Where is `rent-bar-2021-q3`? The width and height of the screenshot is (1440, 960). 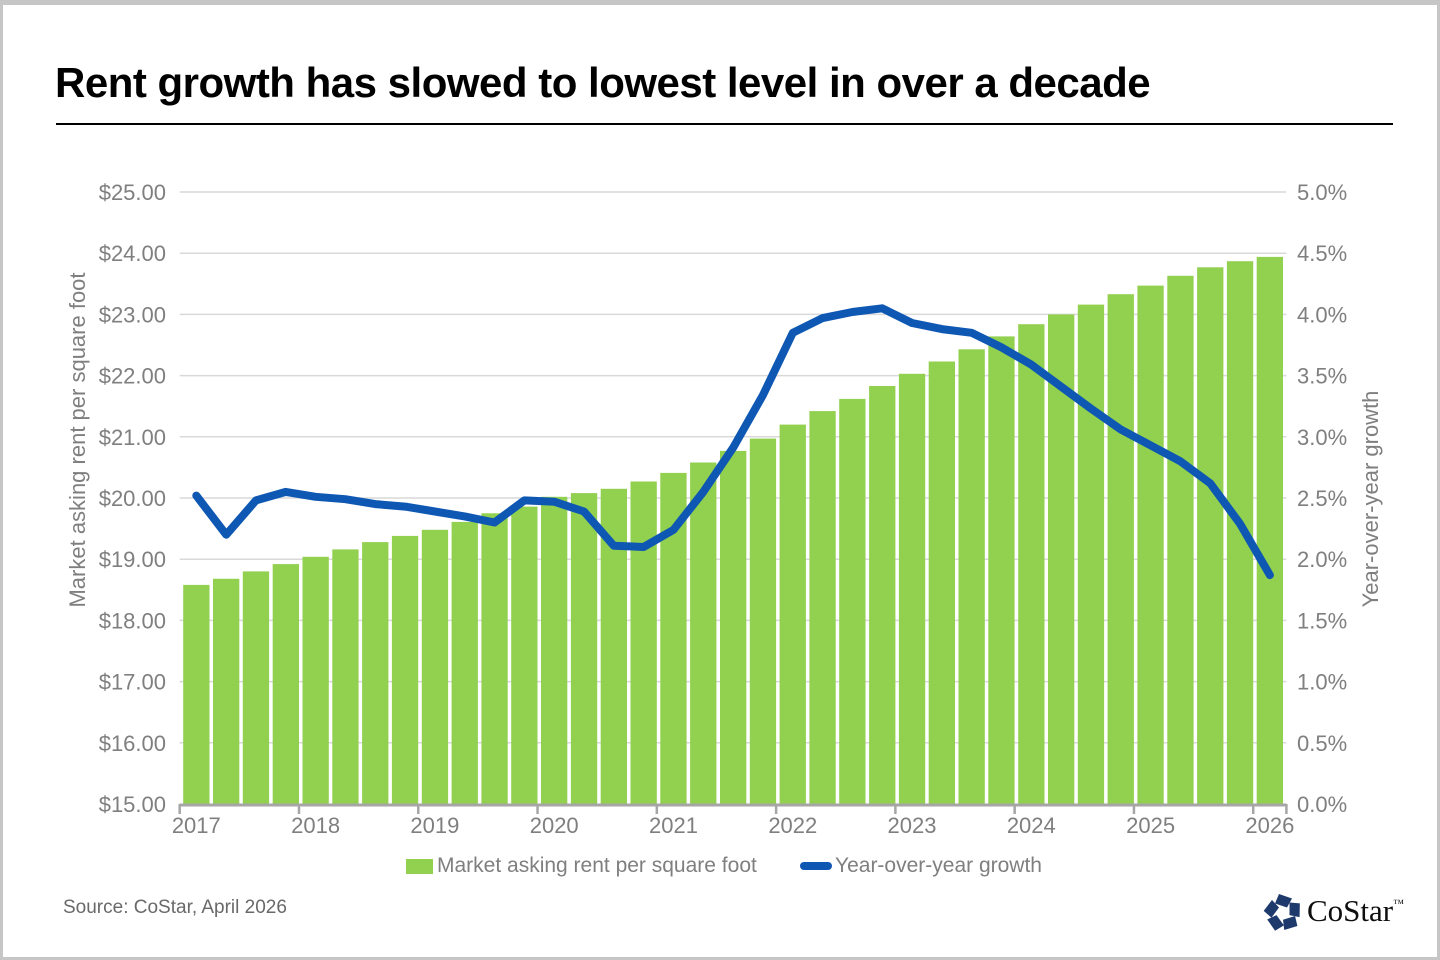
rent-bar-2021-q3 is located at coordinates (733, 627).